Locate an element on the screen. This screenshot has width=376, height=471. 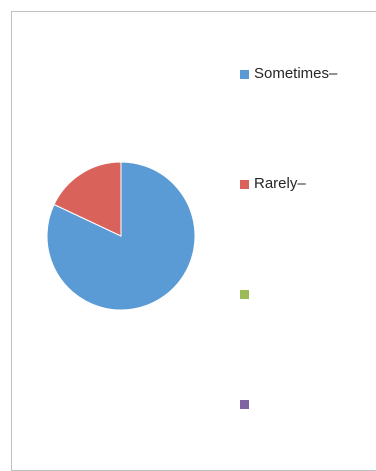
legend-item-0: Sometimes– is located at coordinates (288, 74).